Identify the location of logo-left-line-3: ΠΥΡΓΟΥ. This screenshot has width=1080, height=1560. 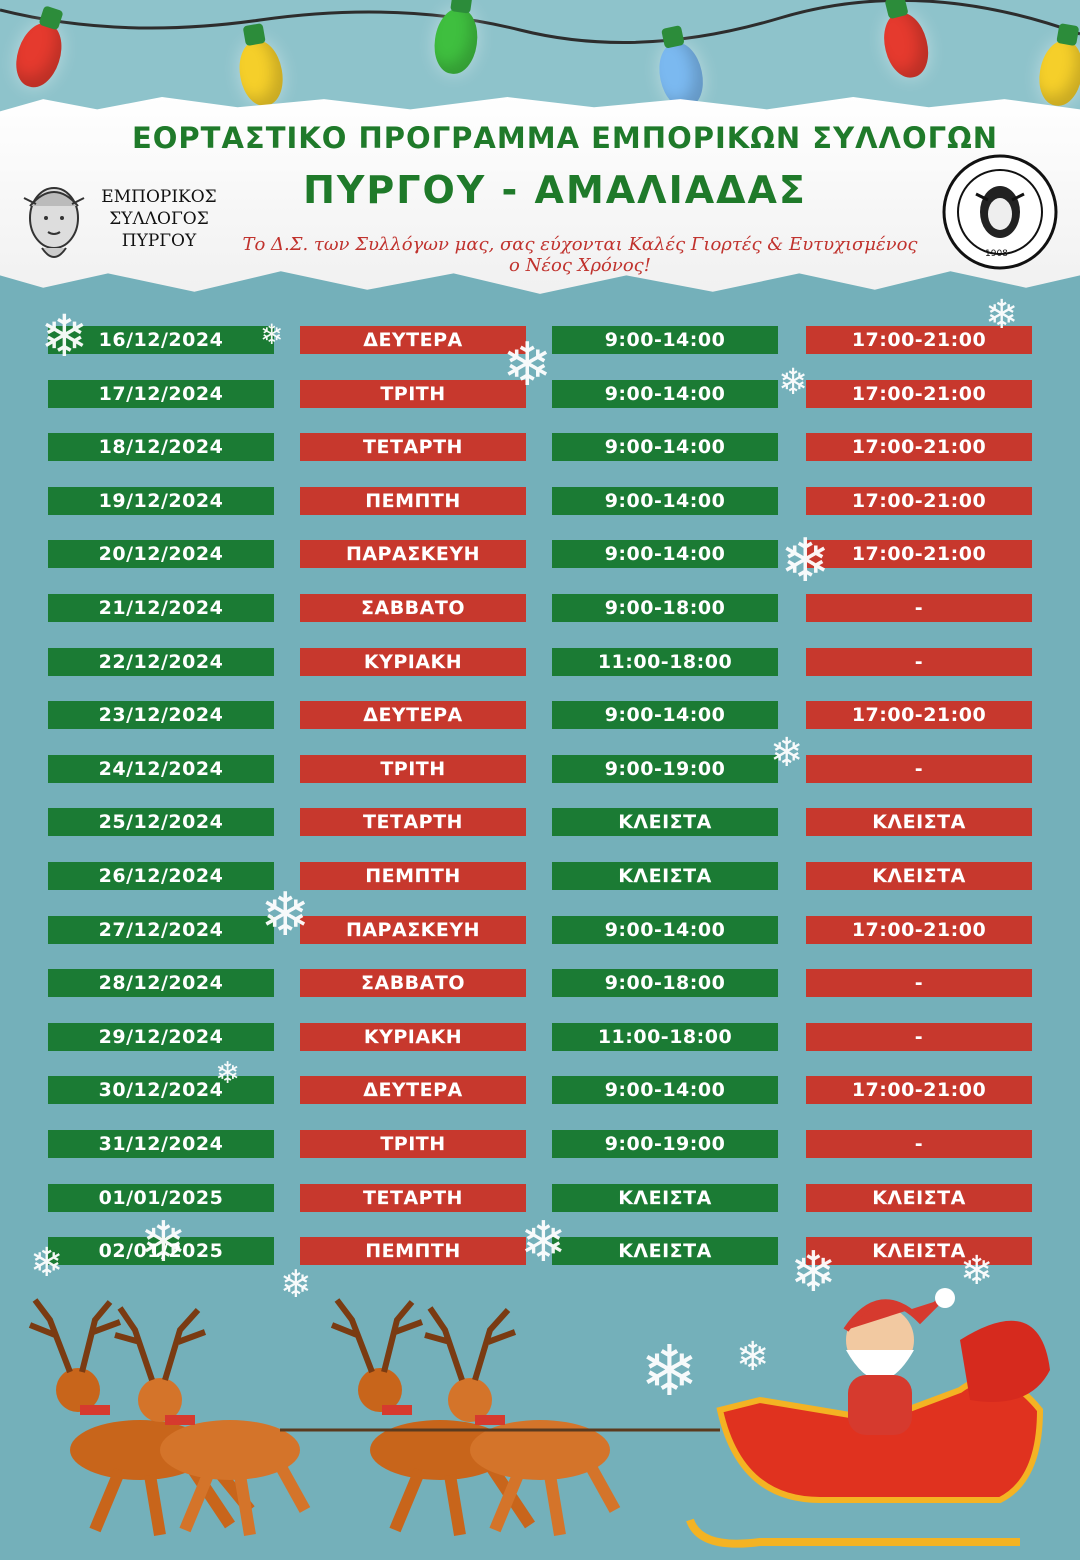
(159, 241).